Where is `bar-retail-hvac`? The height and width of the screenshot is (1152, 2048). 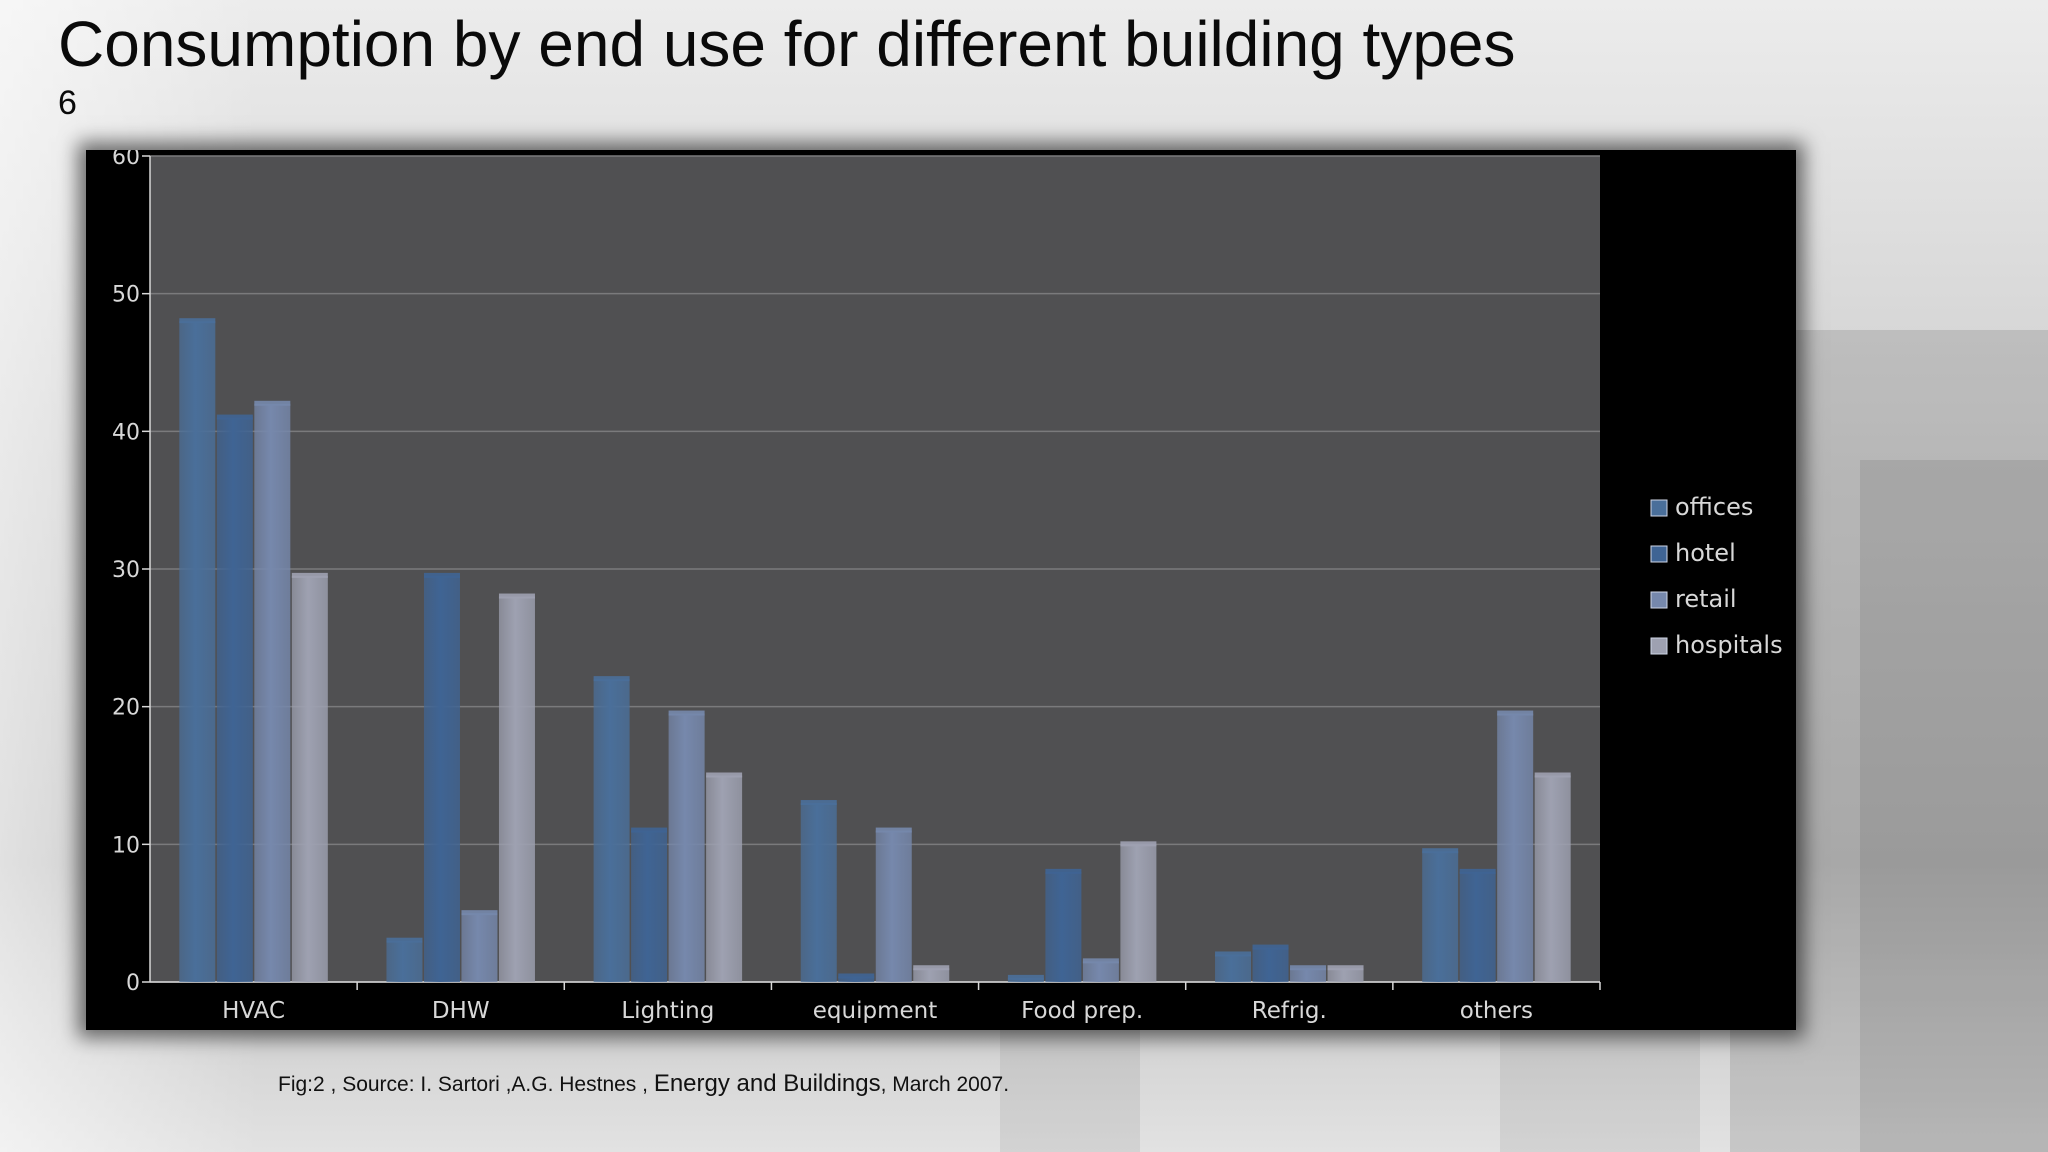
bar-retail-hvac is located at coordinates (272, 692).